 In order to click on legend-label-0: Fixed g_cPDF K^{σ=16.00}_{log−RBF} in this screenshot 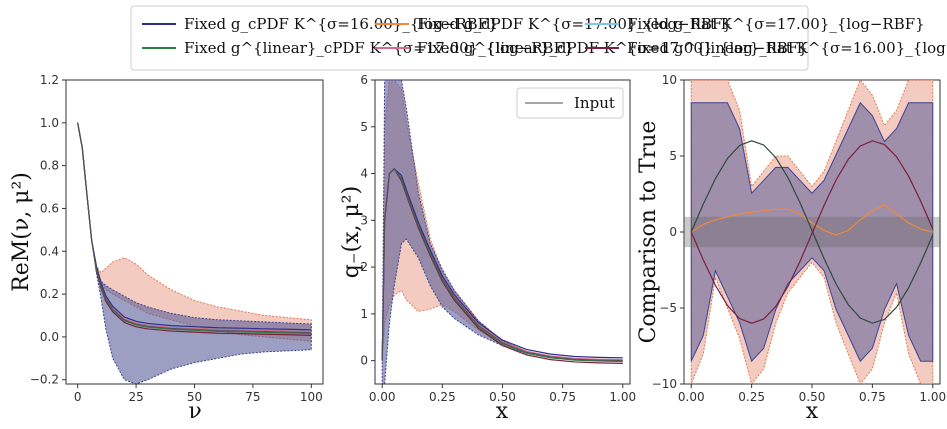, I will do `click(341, 24)`.